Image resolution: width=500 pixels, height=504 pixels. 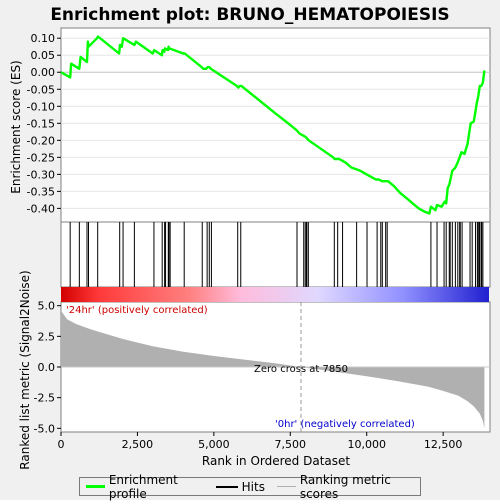 What do you see at coordinates (41, 208) in the screenshot?
I see `es-ytick-label: -0.40` at bounding box center [41, 208].